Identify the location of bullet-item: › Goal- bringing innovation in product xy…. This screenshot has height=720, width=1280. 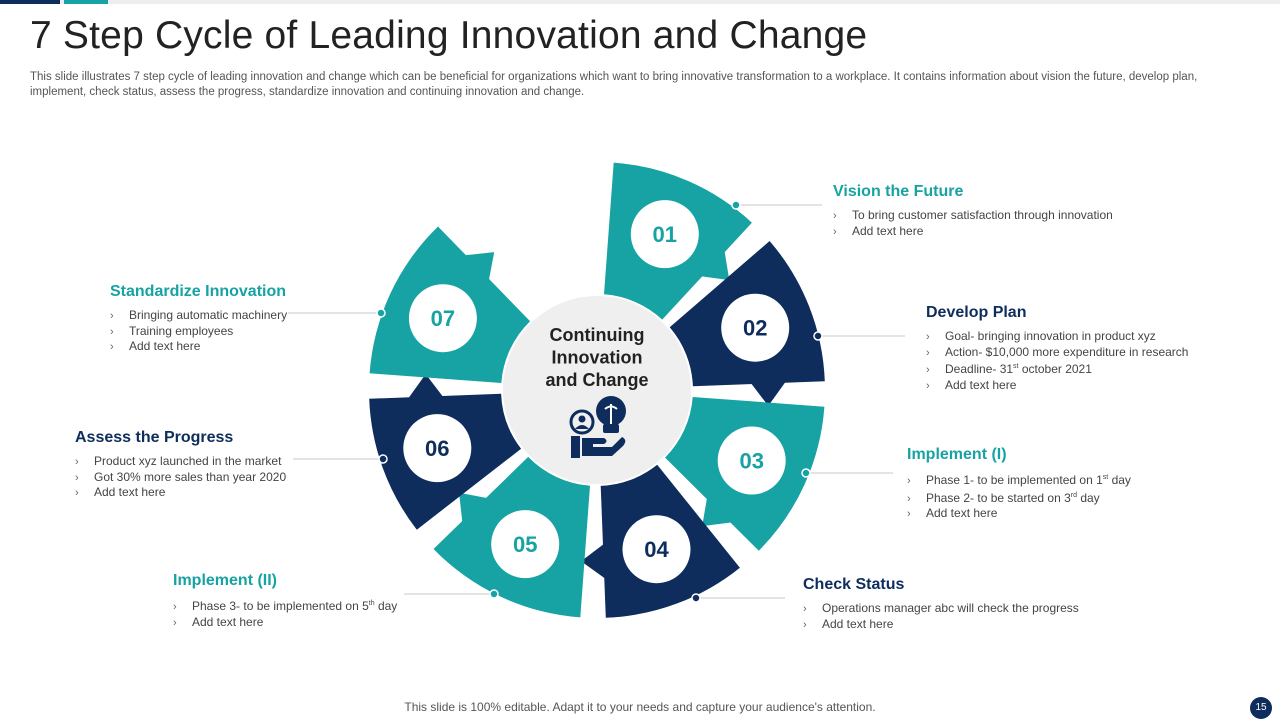
(1041, 336).